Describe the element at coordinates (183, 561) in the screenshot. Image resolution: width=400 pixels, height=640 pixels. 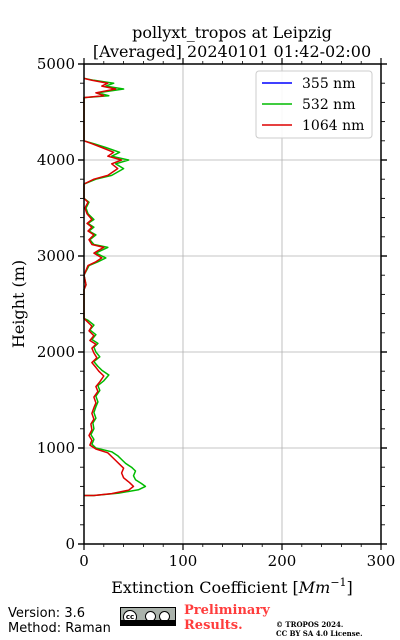
I see `x-tick-label: 100` at that location.